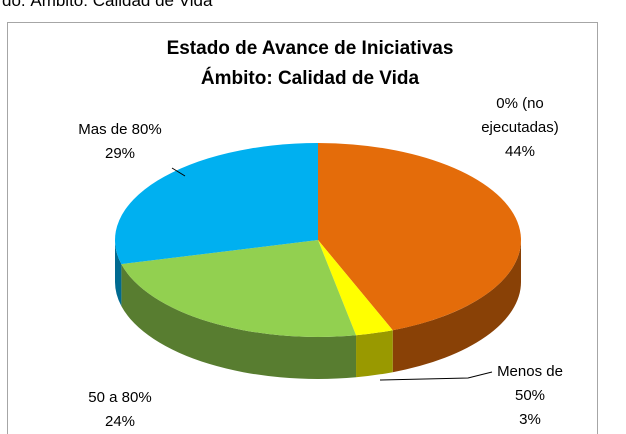  What do you see at coordinates (107, 5) in the screenshot?
I see `caption: do. Ámbito: Calidad de Vida` at bounding box center [107, 5].